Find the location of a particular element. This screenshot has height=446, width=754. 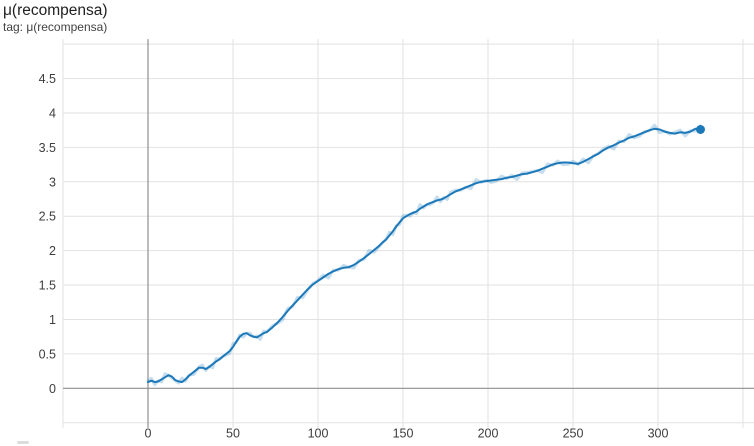

x-tick-label: 0 is located at coordinates (148, 434).